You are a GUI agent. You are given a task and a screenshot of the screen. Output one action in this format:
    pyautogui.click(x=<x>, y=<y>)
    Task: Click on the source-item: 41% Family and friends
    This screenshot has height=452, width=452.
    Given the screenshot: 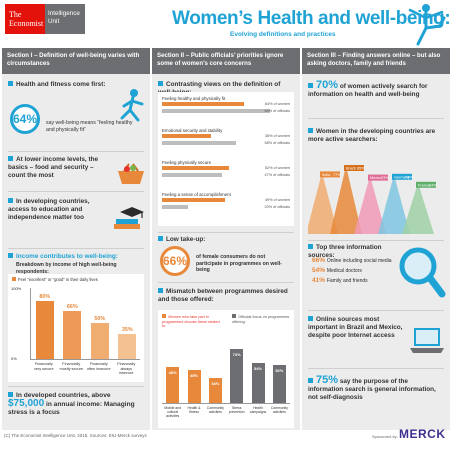 What is the action you would take?
    pyautogui.click(x=357, y=281)
    